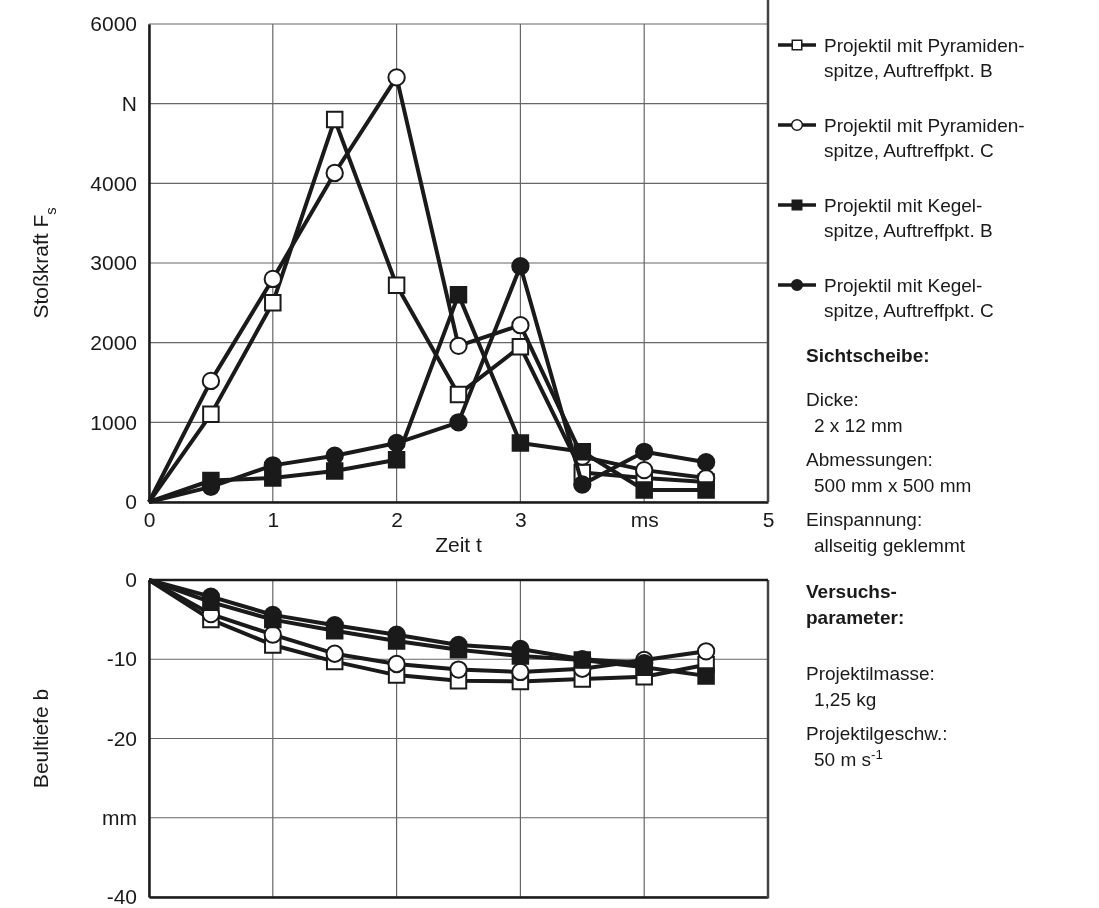 The height and width of the screenshot is (908, 1099). Describe the element at coordinates (893, 485) in the screenshot. I see `text: 500 mm x 500 mm` at that location.